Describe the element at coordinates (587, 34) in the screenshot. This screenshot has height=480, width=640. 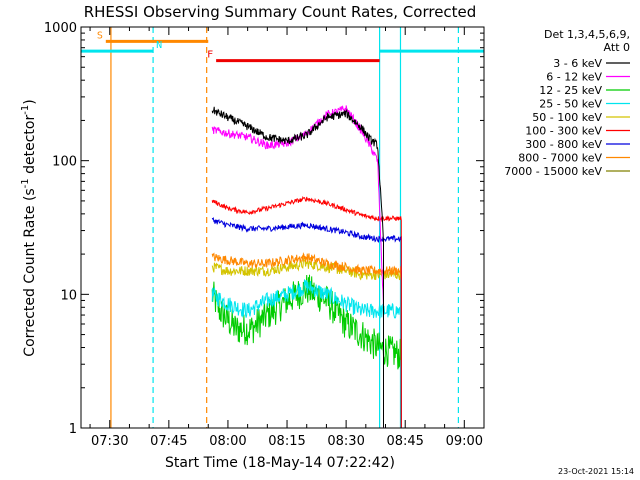
I see `legend-header-detectors: Det 1,3,4,5,6,9,` at that location.